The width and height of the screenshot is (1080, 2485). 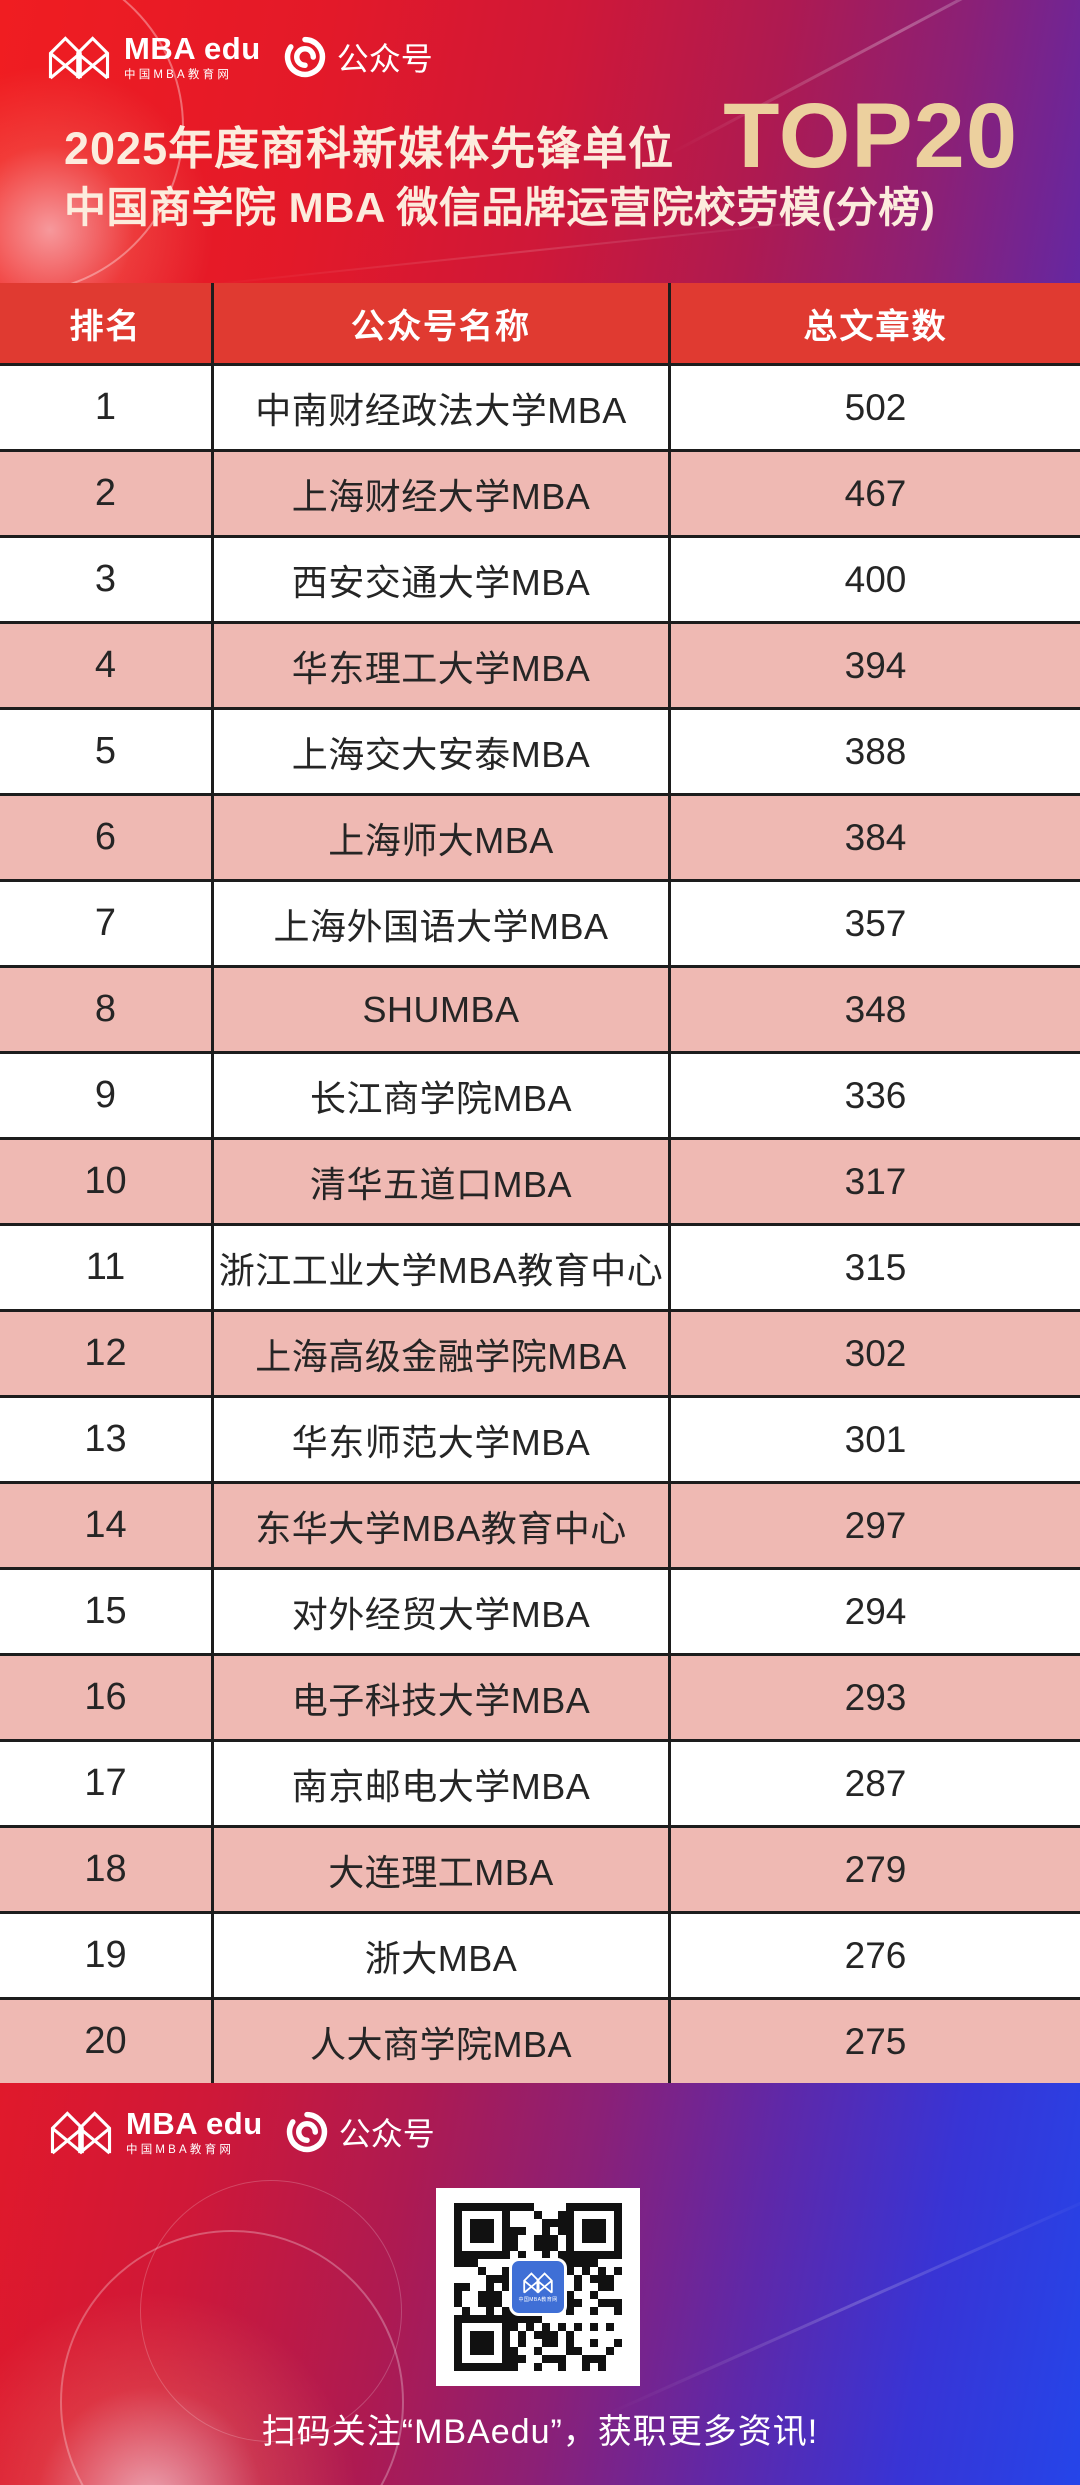 I want to click on cell-name: 中南财经政法大学MBA, so click(x=441, y=407).